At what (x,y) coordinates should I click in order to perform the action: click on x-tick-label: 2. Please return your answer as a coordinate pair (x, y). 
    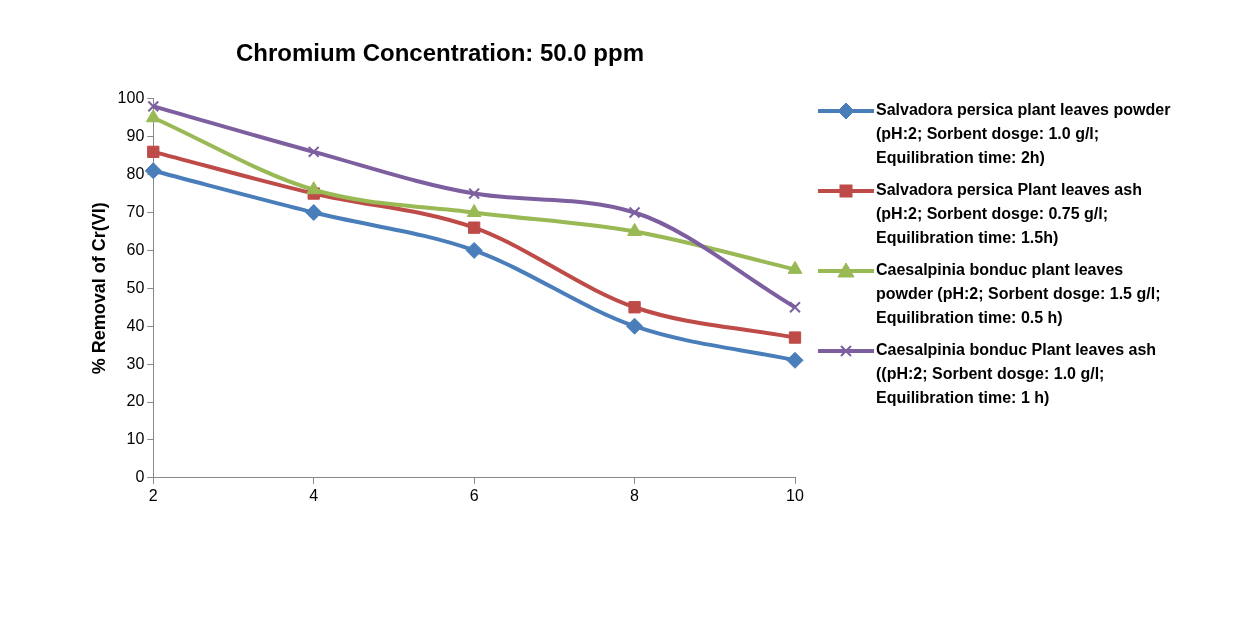
    Looking at the image, I should click on (153, 495).